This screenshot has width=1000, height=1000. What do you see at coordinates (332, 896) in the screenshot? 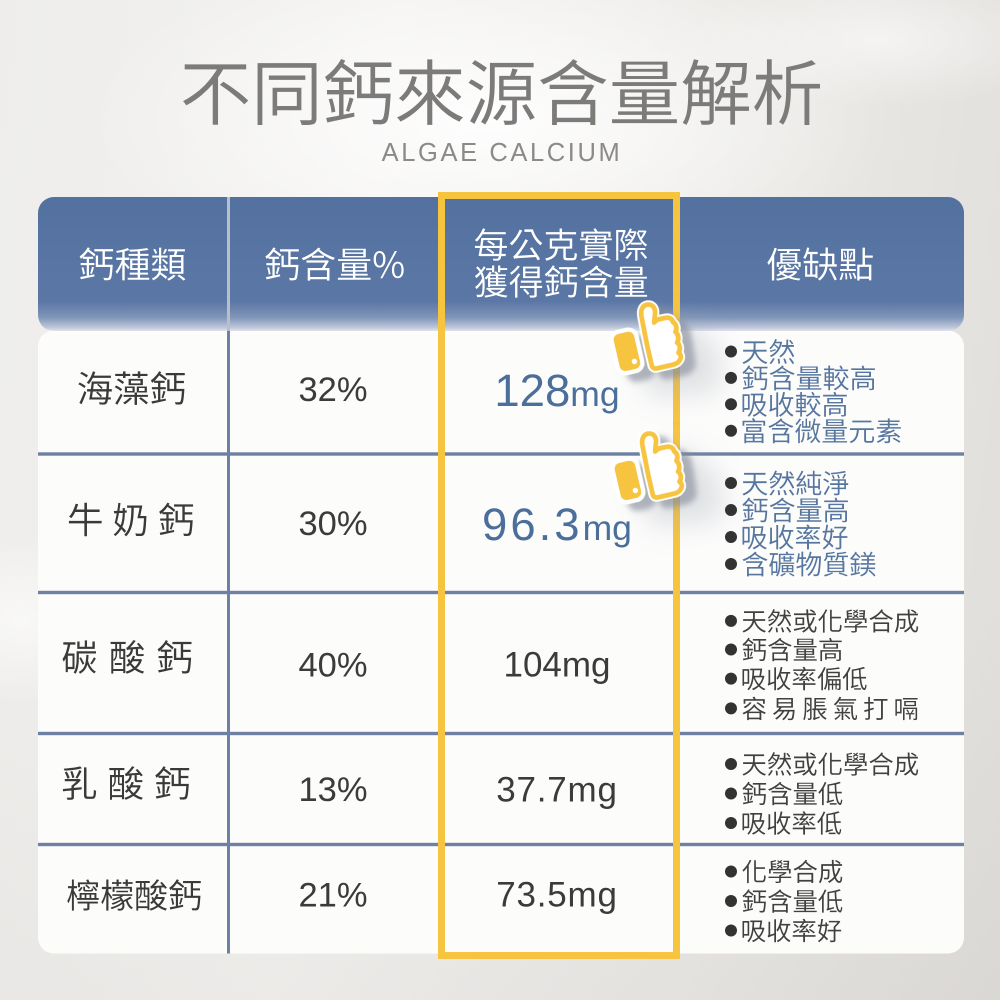
I see `svg-text: 21%` at bounding box center [332, 896].